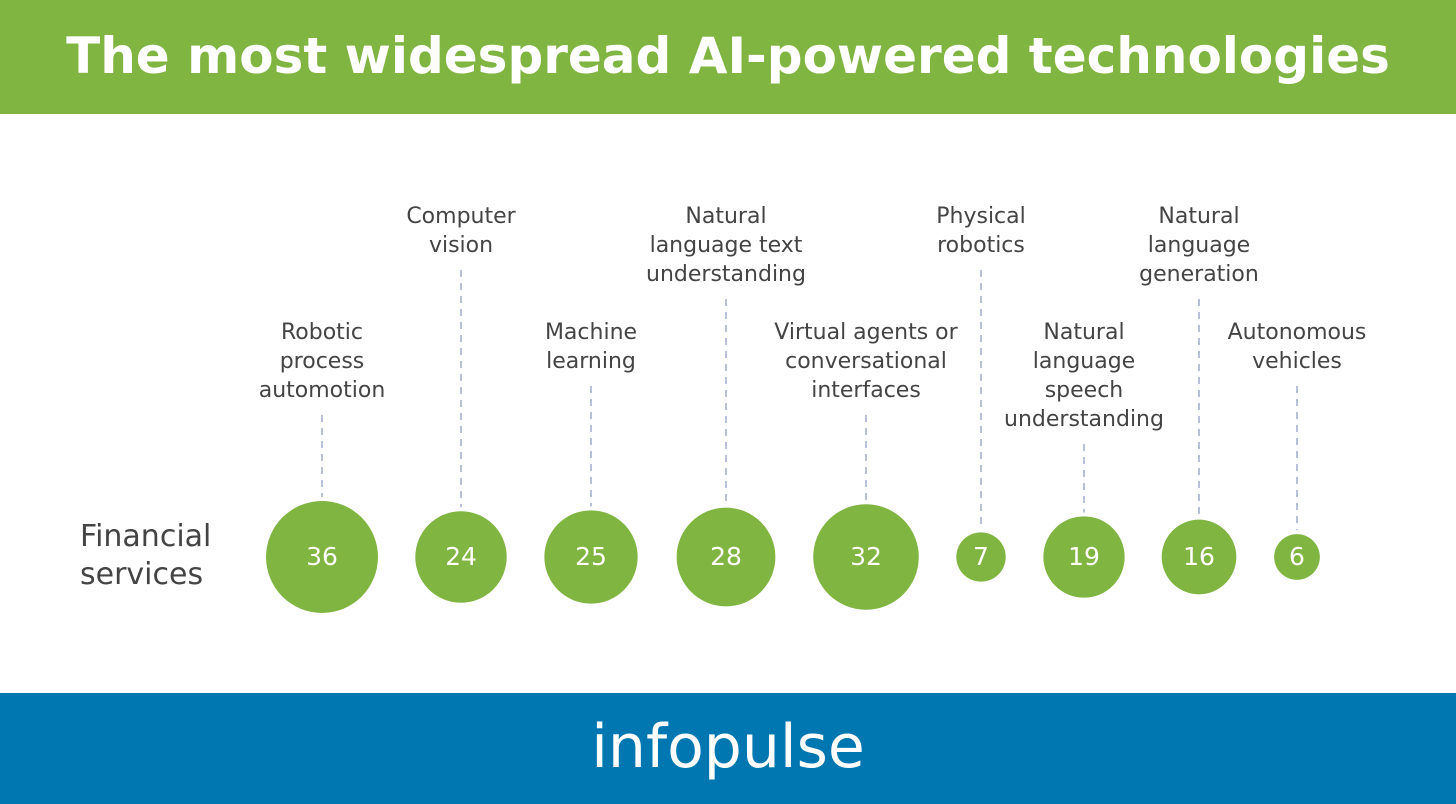 The image size is (1456, 804). What do you see at coordinates (1297, 361) in the screenshot?
I see `category-label: vehicles` at bounding box center [1297, 361].